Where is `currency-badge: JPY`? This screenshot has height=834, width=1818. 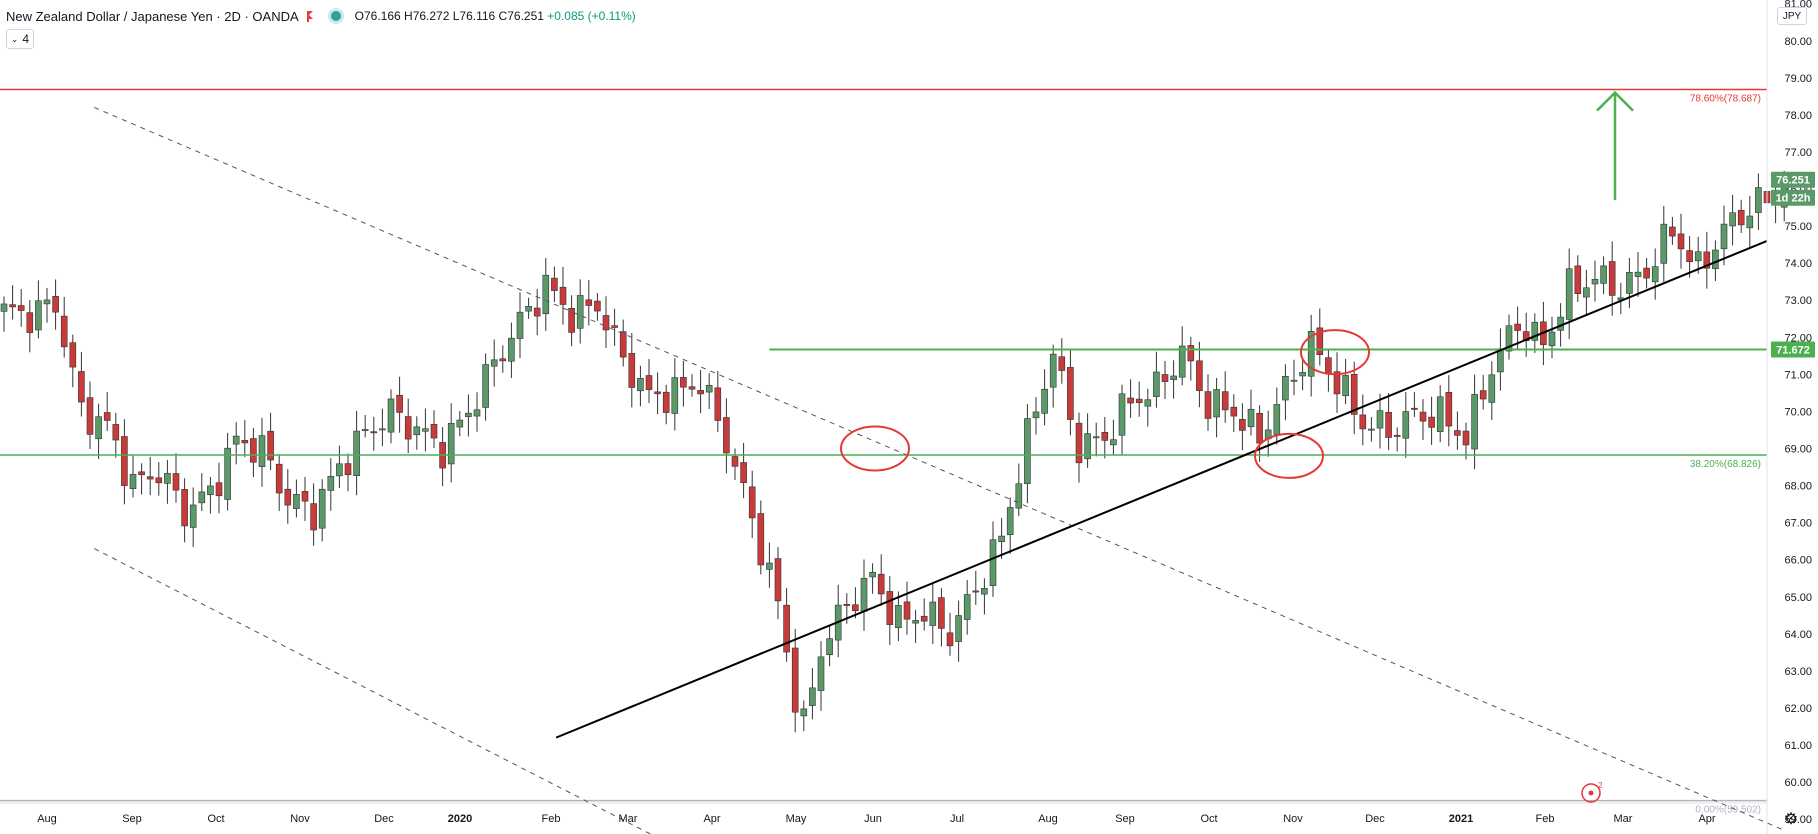
currency-badge: JPY is located at coordinates (1792, 16).